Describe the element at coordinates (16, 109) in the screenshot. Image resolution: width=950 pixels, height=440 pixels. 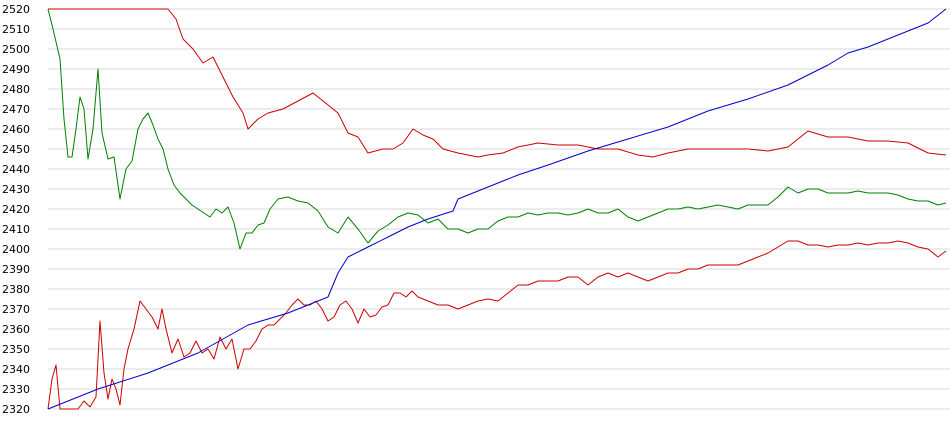
I see `y-tick-label: 2470` at that location.